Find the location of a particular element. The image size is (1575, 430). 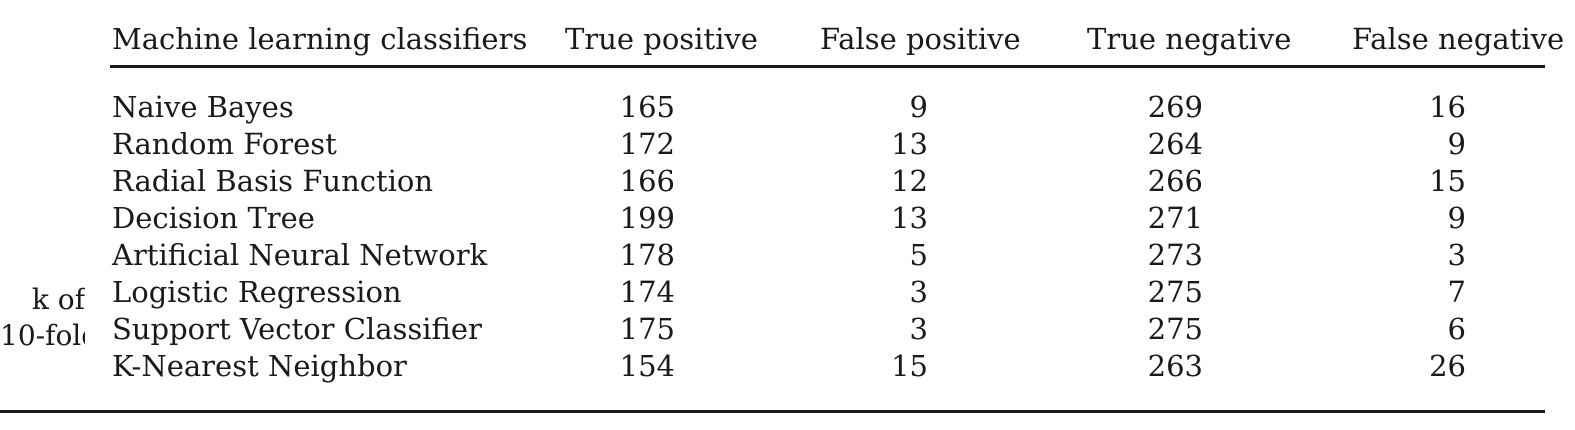

cell-classifier: Decision Tree is located at coordinates (213, 218).